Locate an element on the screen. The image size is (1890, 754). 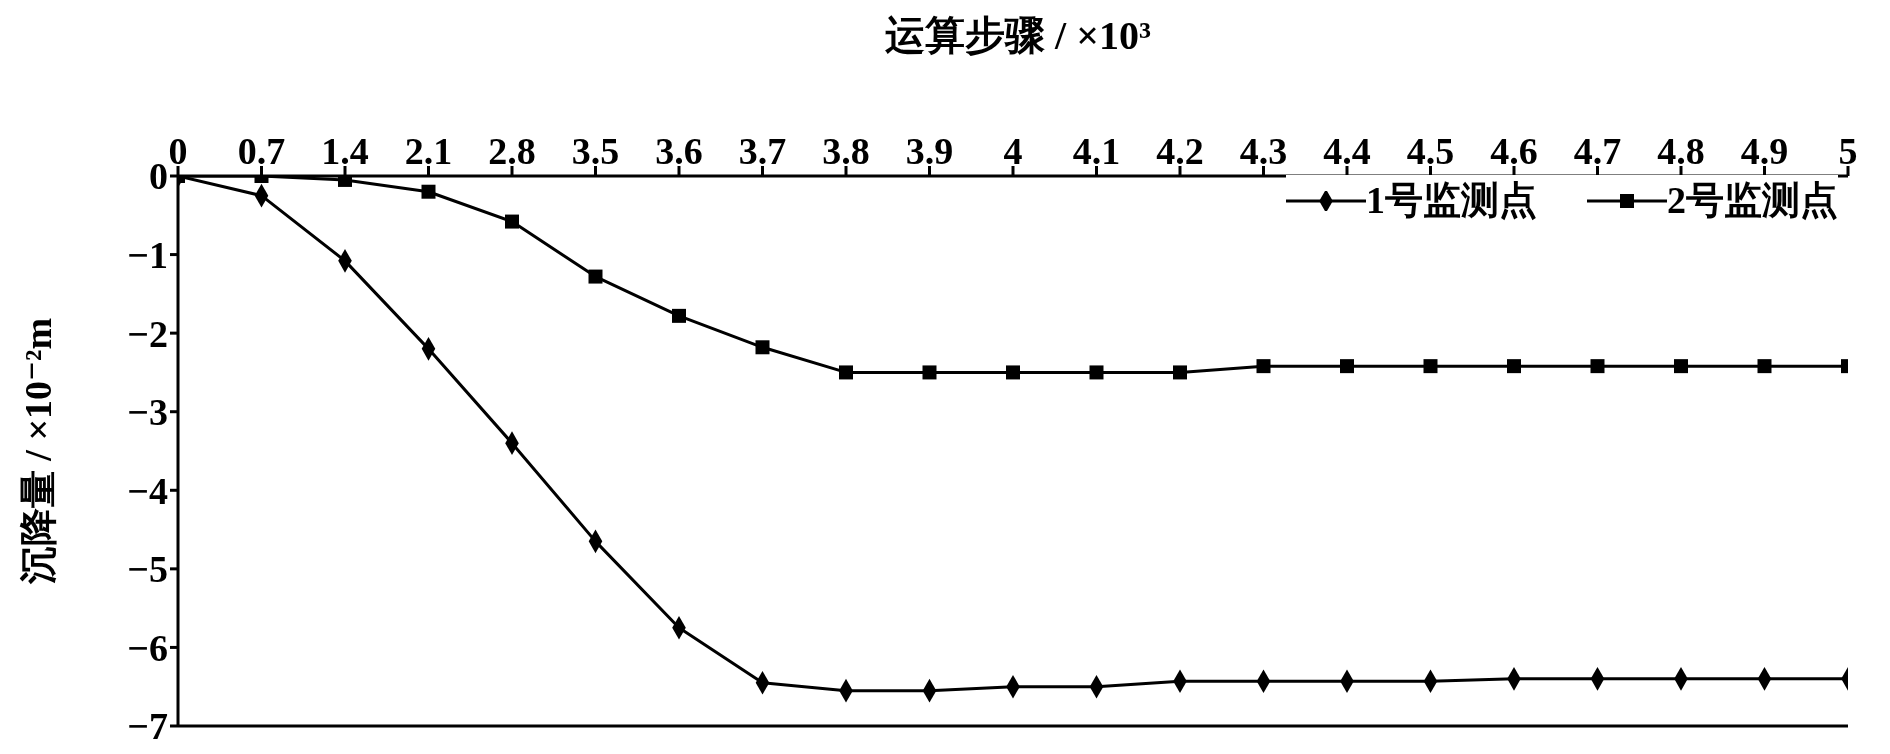
y-axis-title: 沉降量 / ×10⁻²m is located at coordinates (38, 451).